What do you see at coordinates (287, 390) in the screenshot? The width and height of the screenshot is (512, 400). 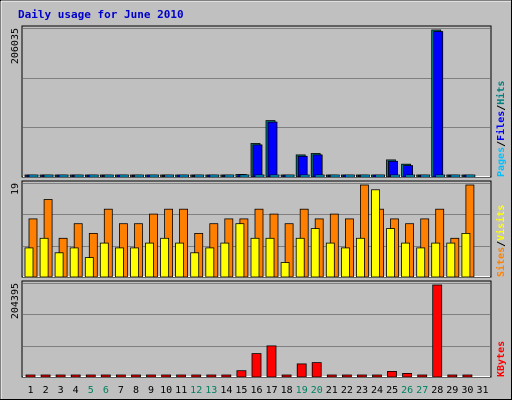 I see `x-tick-label: 18` at bounding box center [287, 390].